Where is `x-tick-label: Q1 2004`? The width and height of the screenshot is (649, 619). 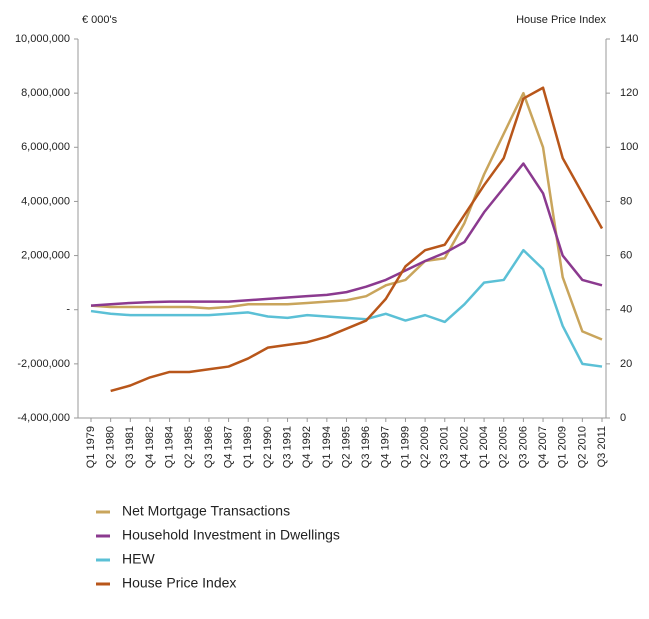 x-tick-label: Q1 2004 is located at coordinates (484, 447).